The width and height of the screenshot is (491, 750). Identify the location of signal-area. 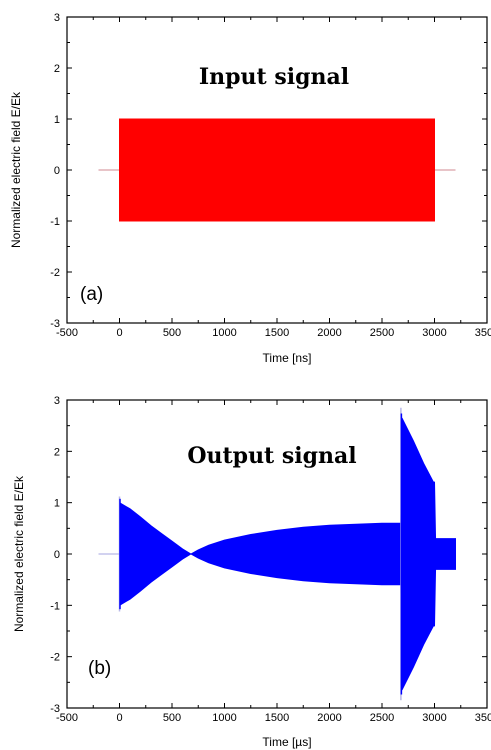
(277, 170).